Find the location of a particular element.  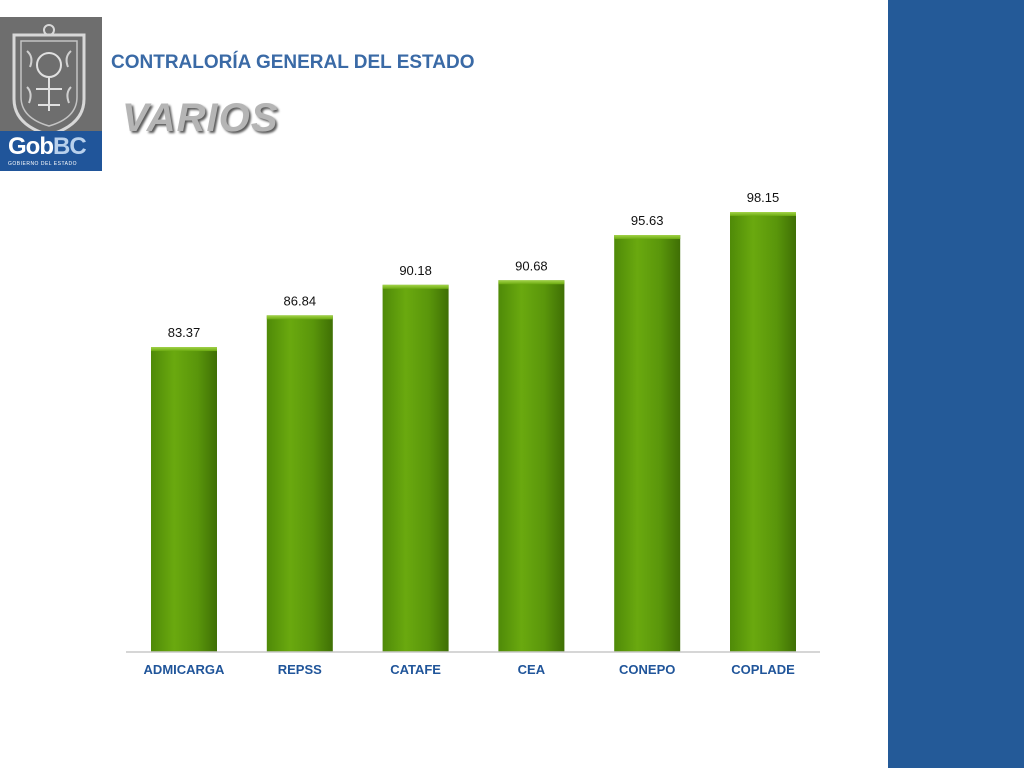

category-labels-group: ADMICARGA REPSS CATAFE CEA CONEPO COPLADE is located at coordinates (470, 669).